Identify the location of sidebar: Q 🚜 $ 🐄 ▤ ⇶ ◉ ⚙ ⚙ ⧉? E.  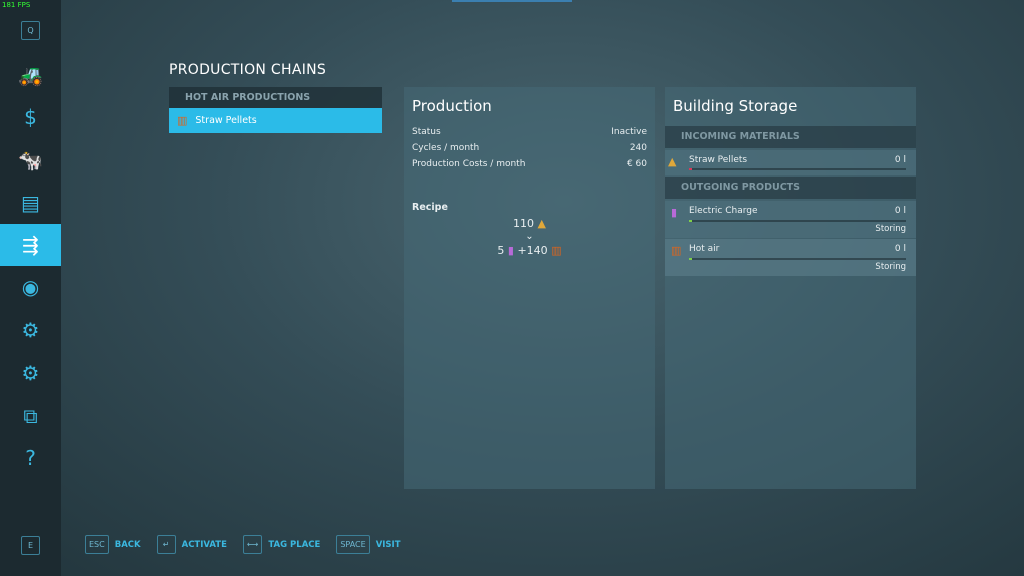
(30, 288).